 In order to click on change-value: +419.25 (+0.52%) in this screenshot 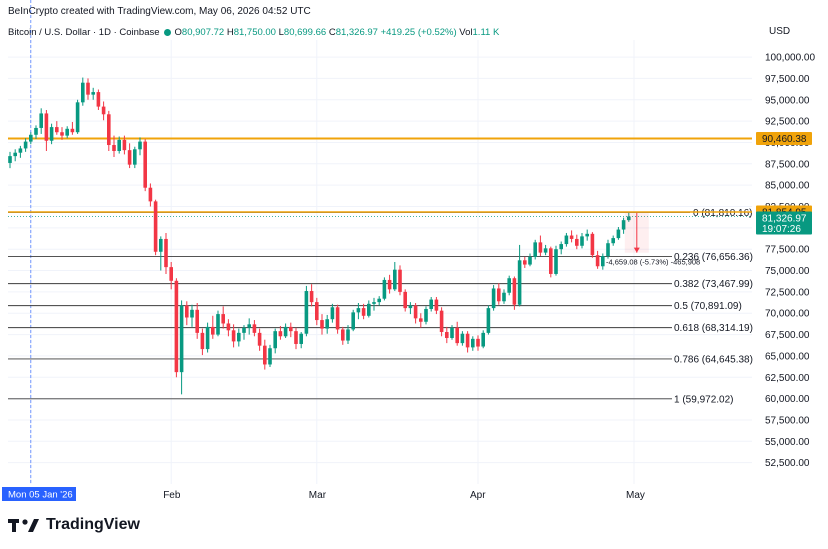, I will do `click(418, 32)`.